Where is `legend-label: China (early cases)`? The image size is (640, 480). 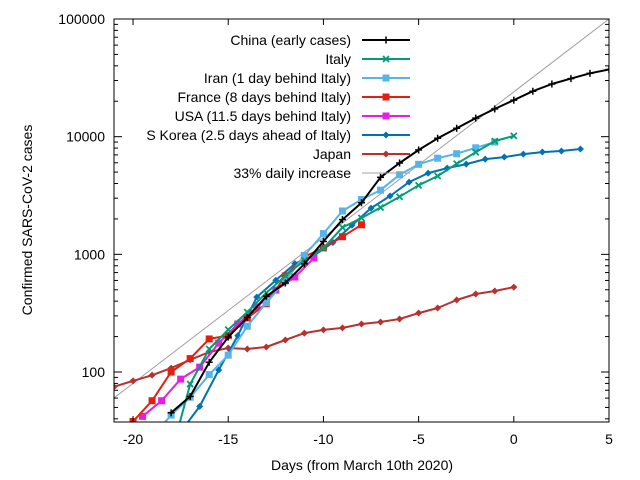 legend-label: China (early cases) is located at coordinates (290, 40).